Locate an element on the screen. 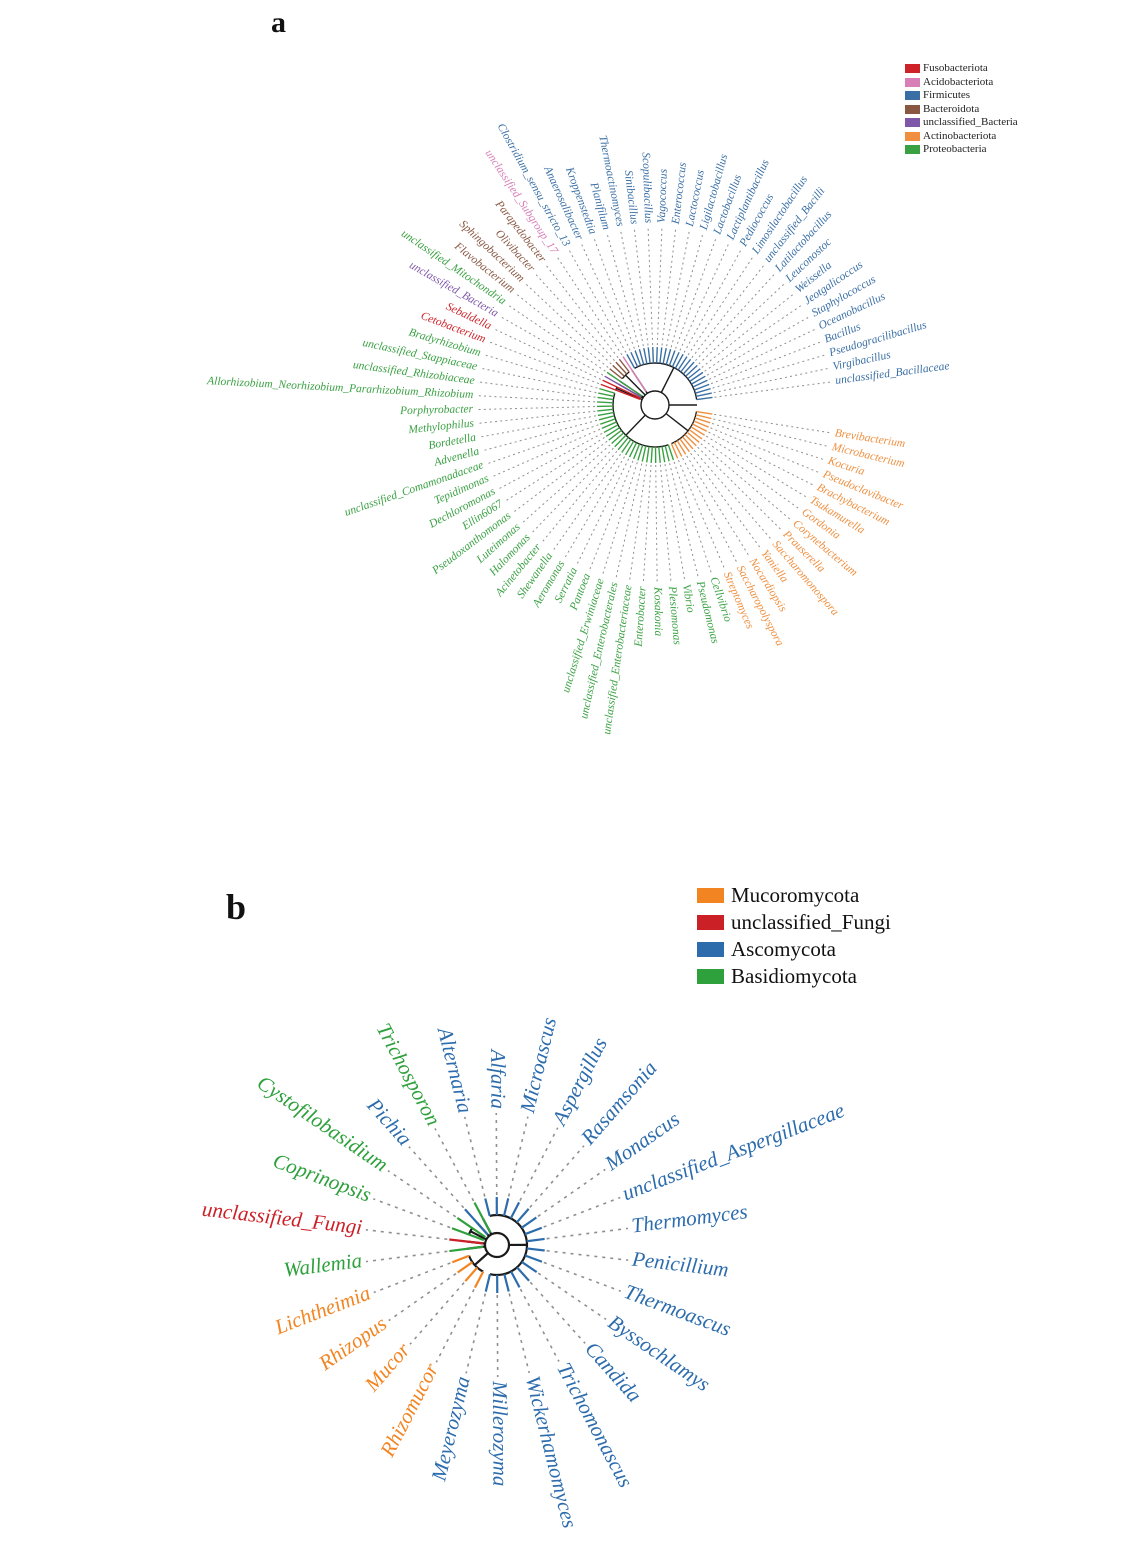 This screenshot has height=1558, width=1128. tree-hub is located at coordinates (655, 405).